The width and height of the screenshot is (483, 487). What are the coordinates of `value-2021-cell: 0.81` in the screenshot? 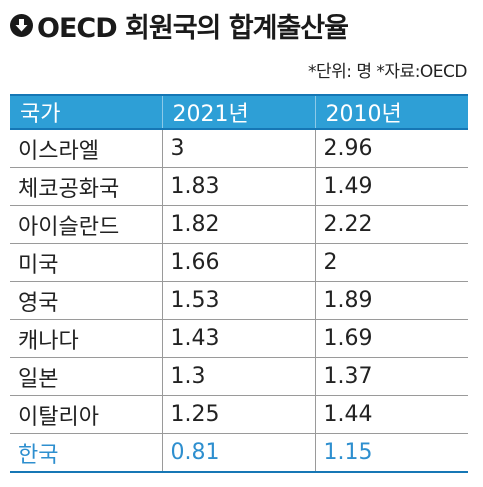 It's located at (239, 453).